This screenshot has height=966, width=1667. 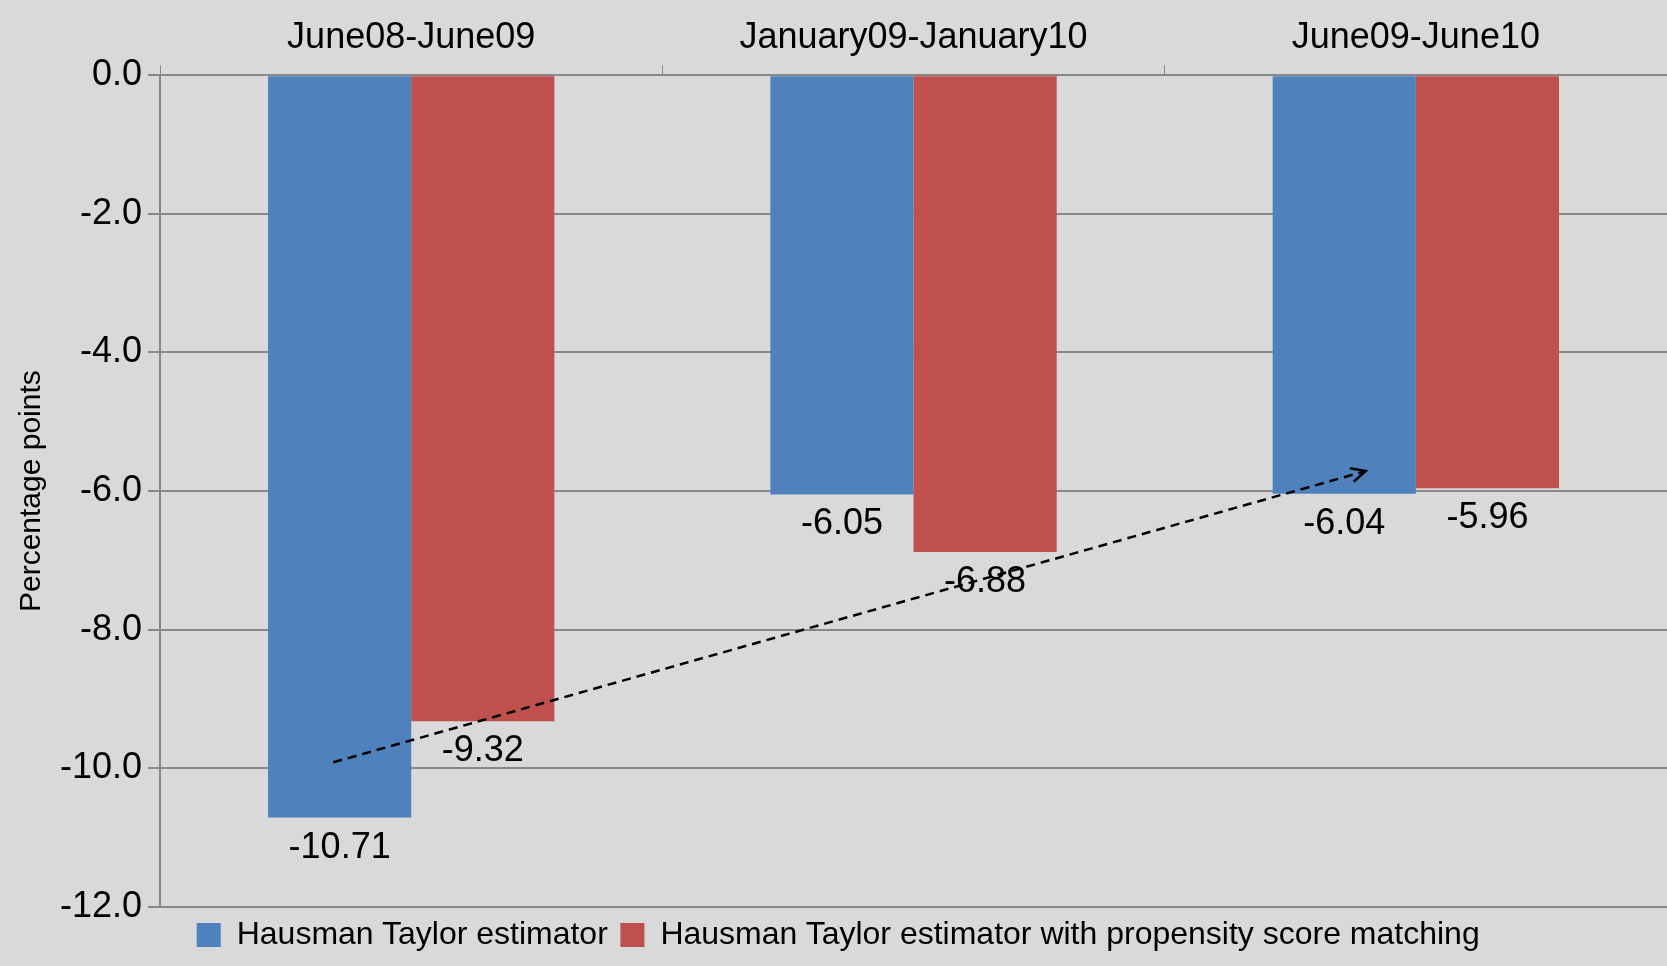 I want to click on data-label: -10.71, so click(x=339, y=845).